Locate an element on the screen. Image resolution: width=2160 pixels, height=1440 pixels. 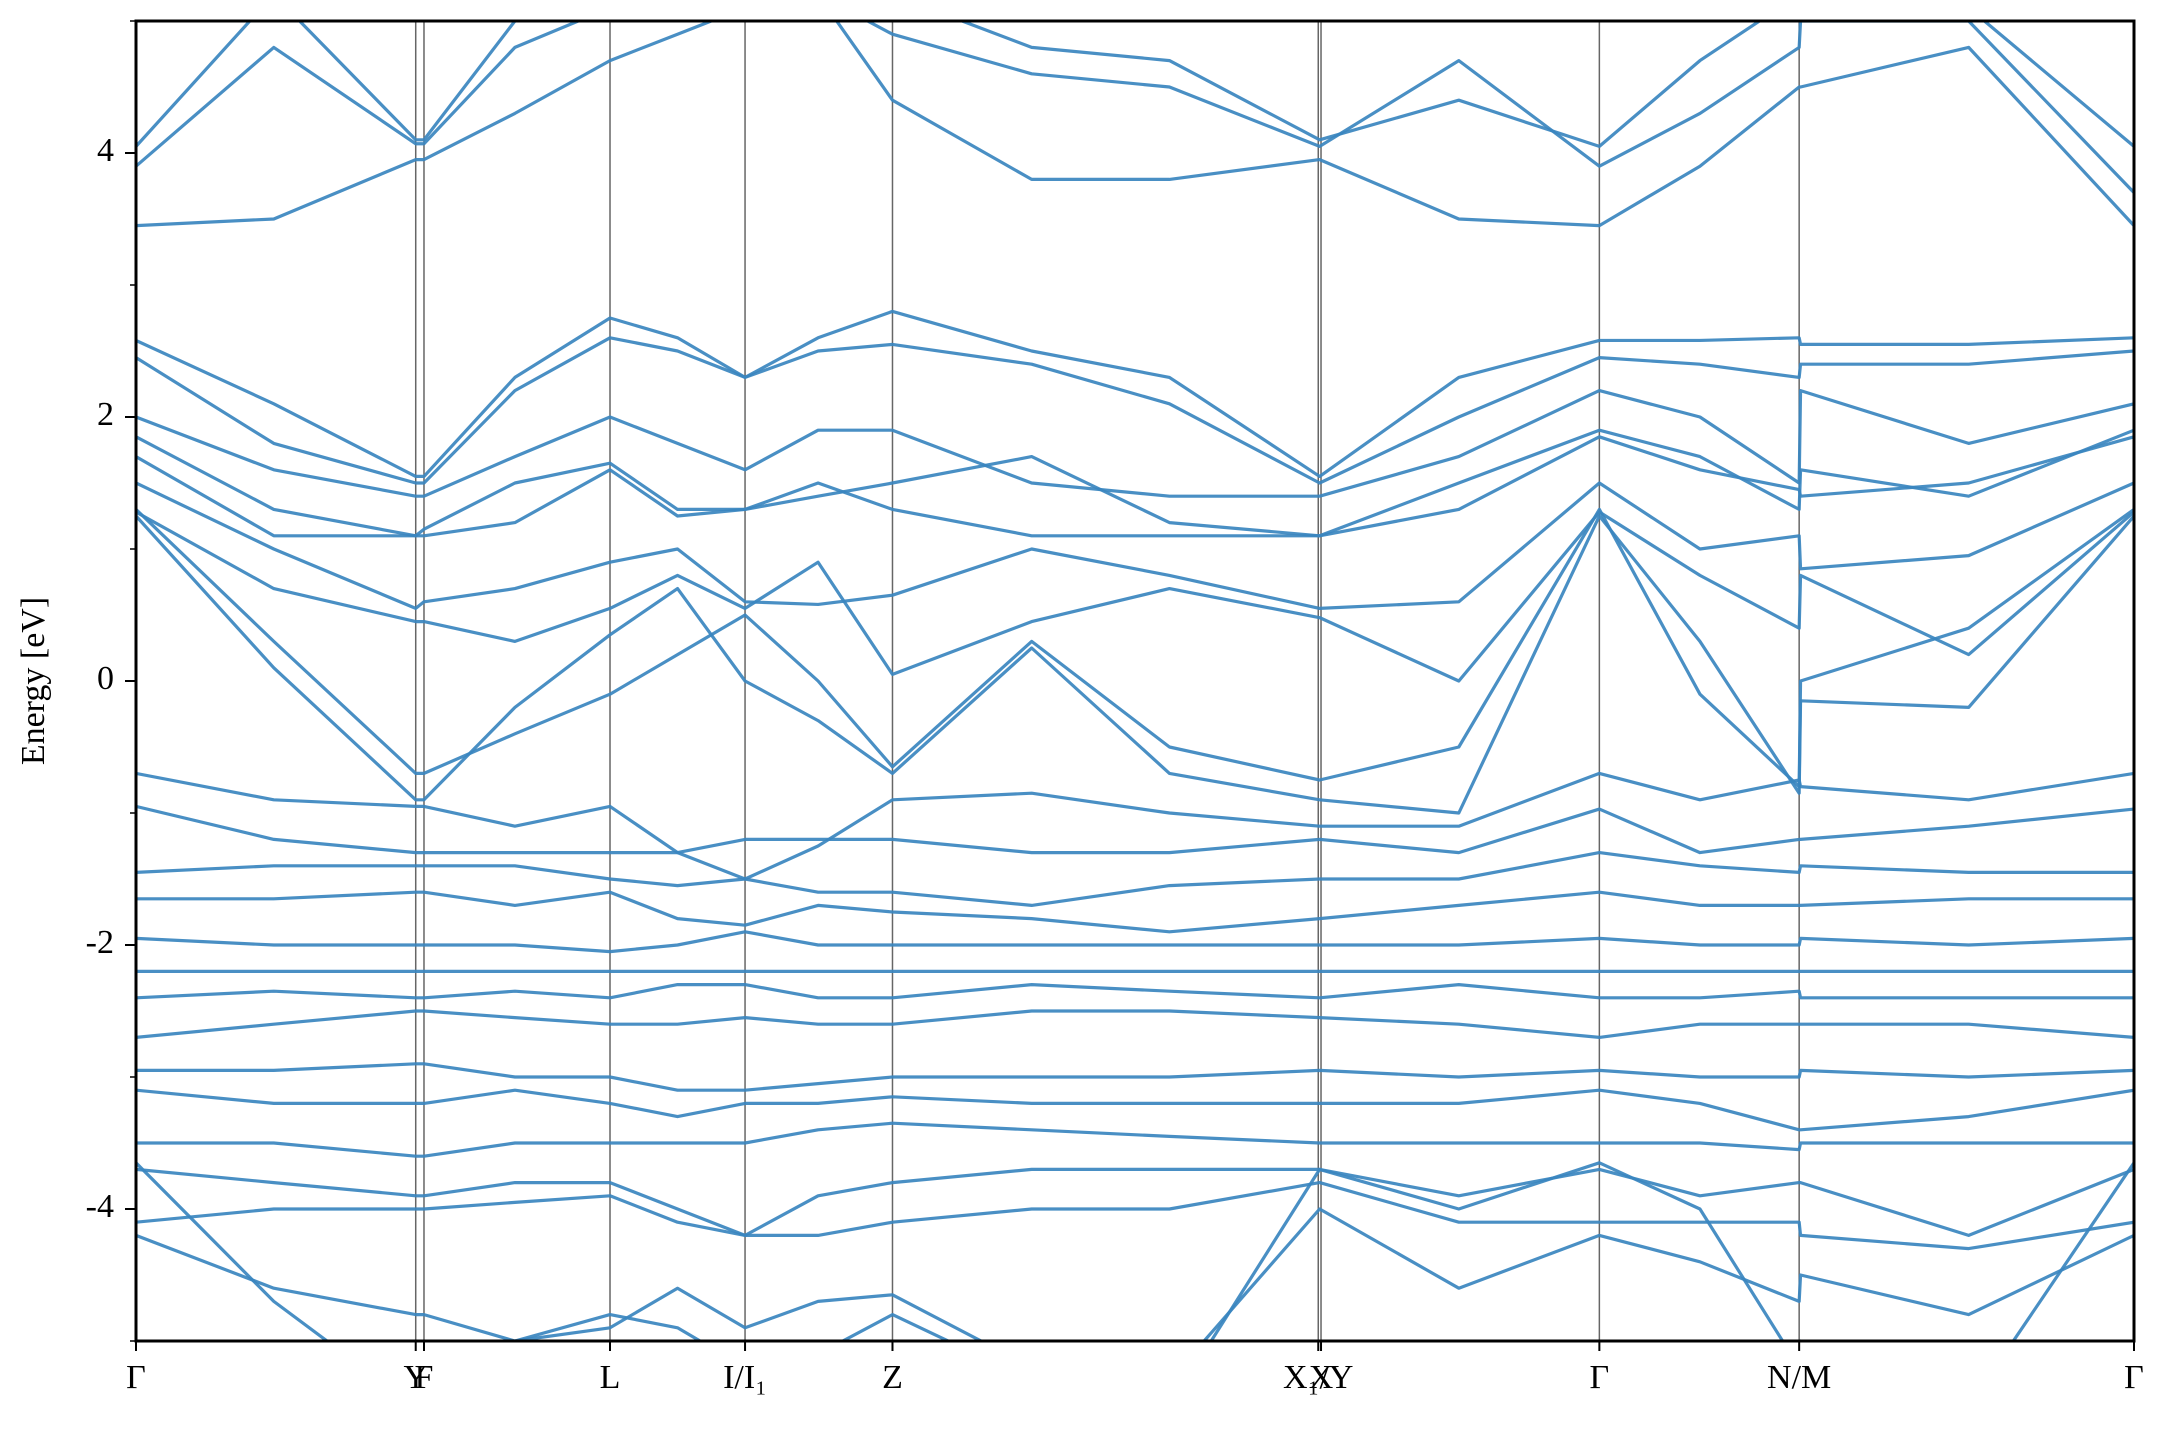
x-tick-label: F is located at coordinates (424, 1377).